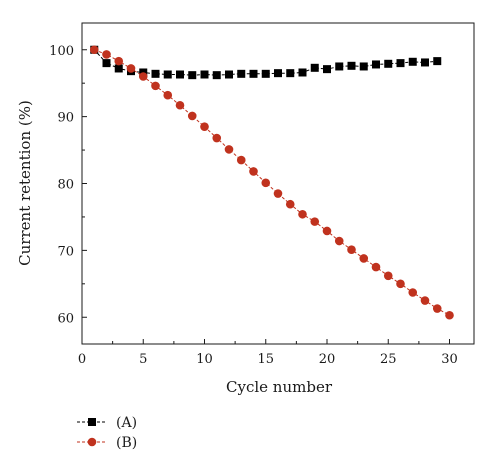 The height and width of the screenshot is (471, 500). What do you see at coordinates (25, 183) in the screenshot?
I see `y-axis-label: Current retention (%)` at bounding box center [25, 183].